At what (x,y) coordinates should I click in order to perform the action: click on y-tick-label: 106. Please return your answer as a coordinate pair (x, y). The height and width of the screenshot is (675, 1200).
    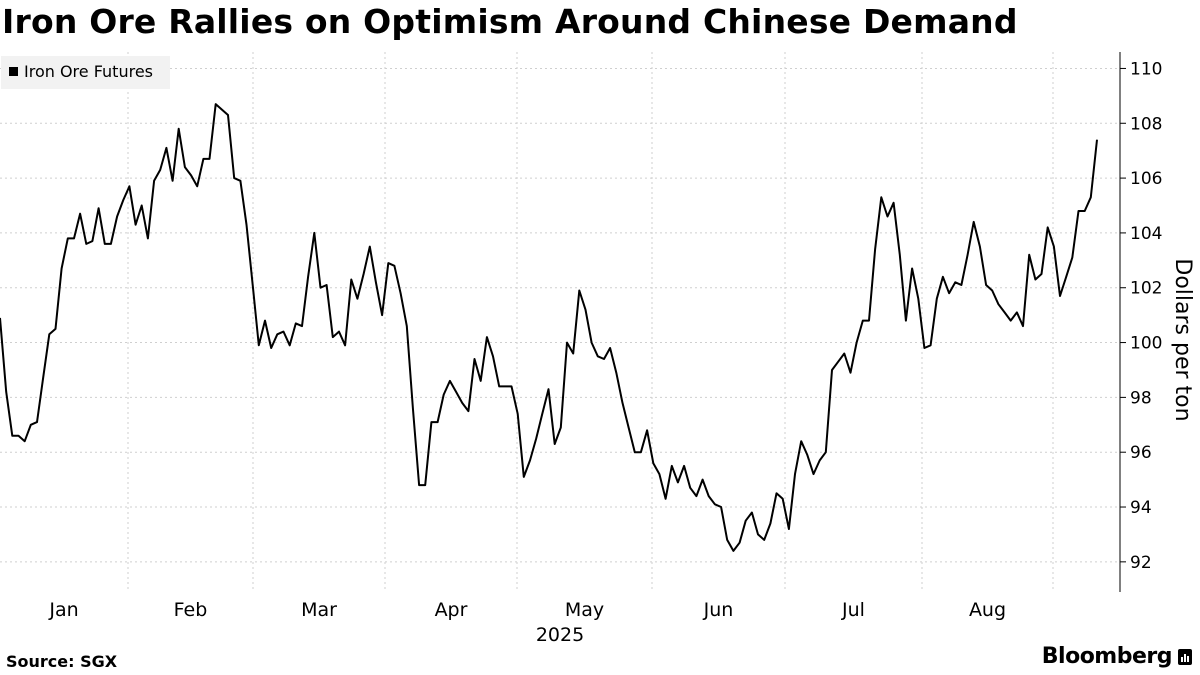
    Looking at the image, I should click on (1146, 179).